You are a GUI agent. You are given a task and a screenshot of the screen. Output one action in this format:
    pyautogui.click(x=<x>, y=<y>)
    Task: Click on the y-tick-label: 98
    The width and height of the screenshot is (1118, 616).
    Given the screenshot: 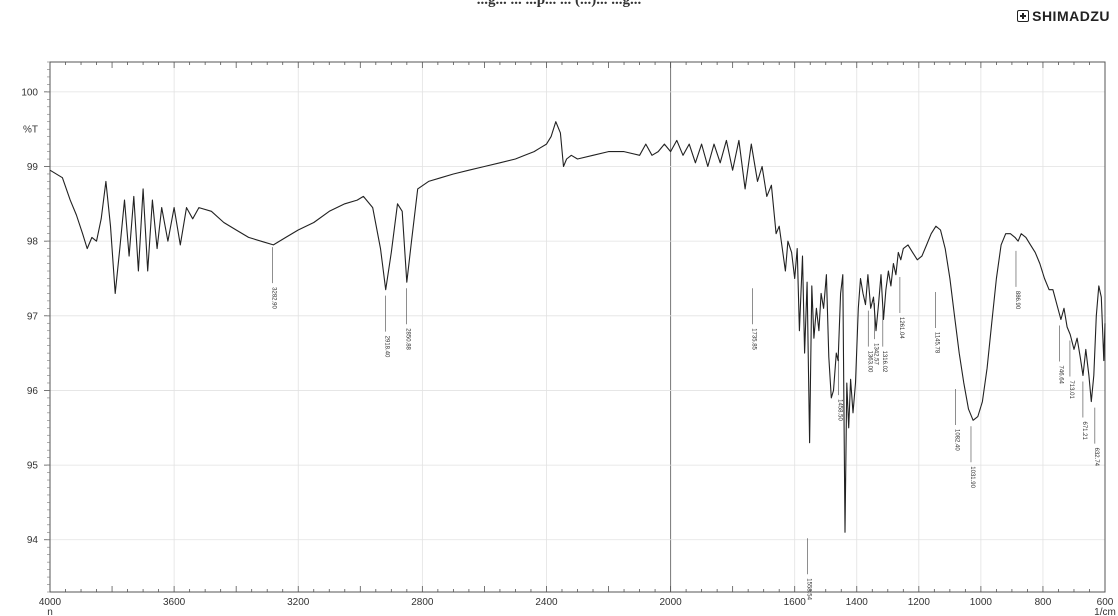 What is the action you would take?
    pyautogui.click(x=33, y=242)
    